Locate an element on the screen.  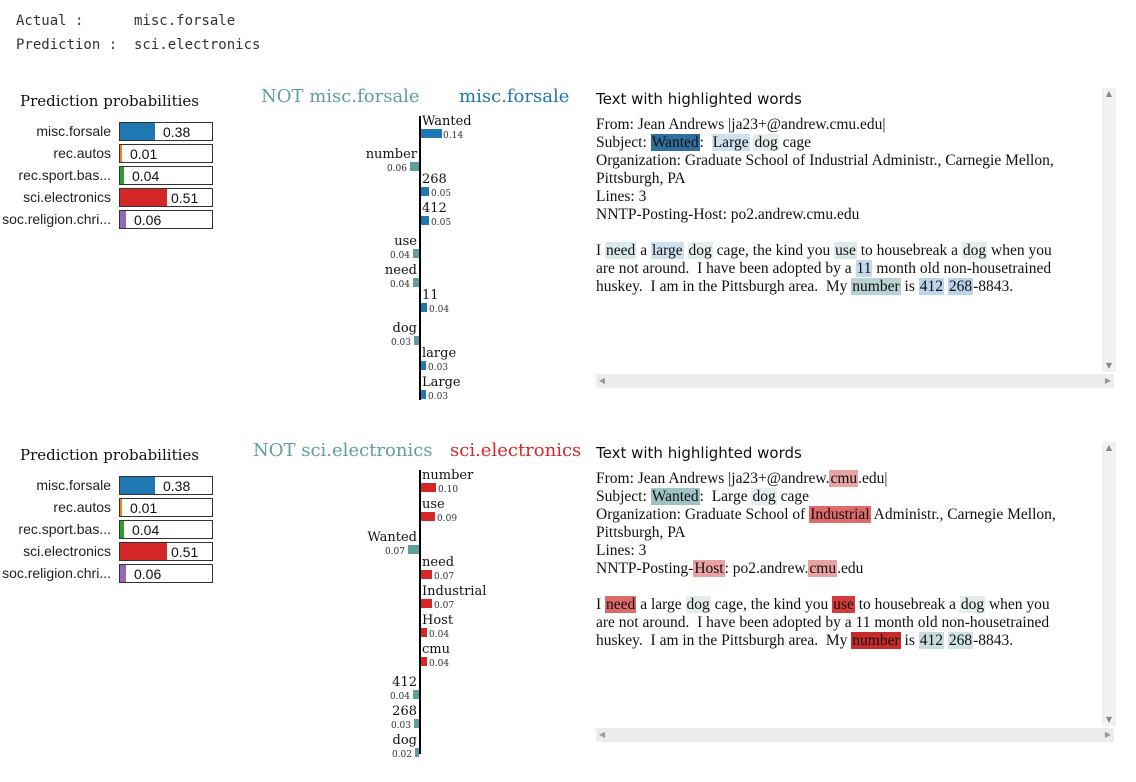
text-segment: : po2.andrew. is located at coordinates (766, 568).